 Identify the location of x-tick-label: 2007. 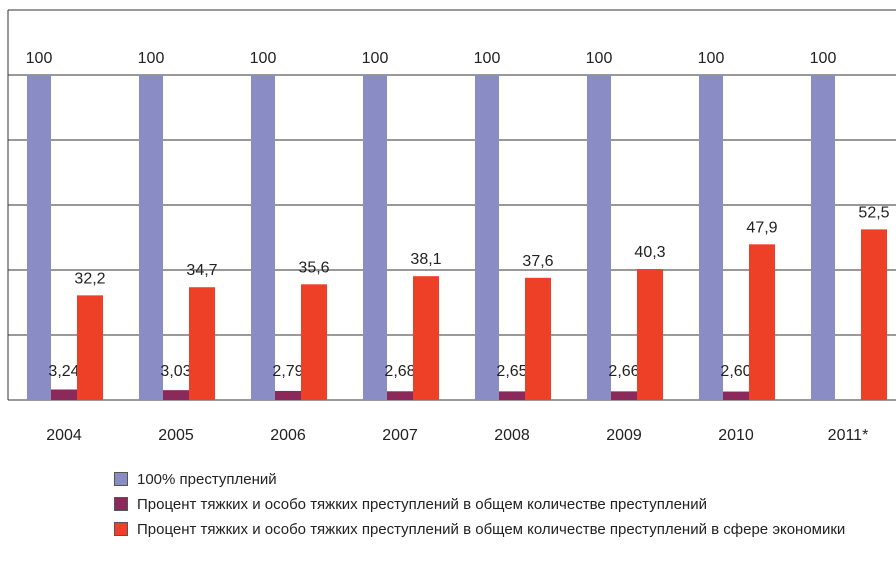
(400, 435).